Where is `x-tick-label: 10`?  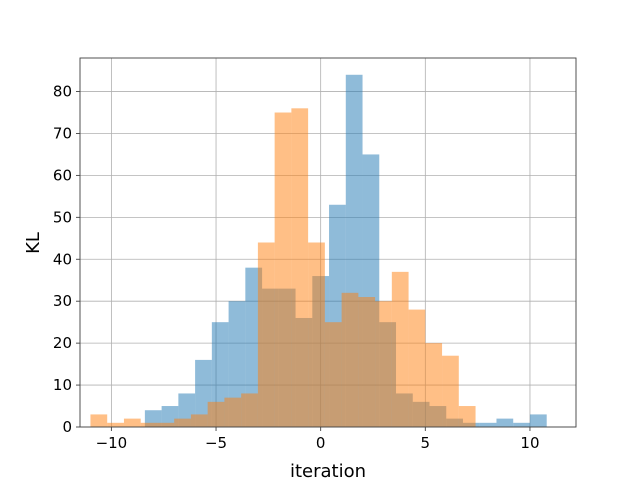
x-tick-label: 10 is located at coordinates (529, 443).